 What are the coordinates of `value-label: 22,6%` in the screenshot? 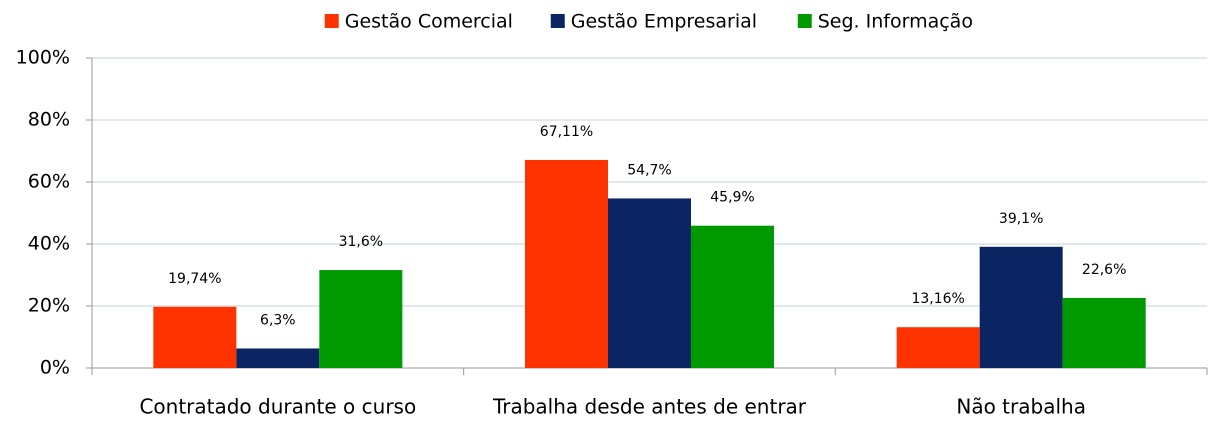 It's located at (1104, 270).